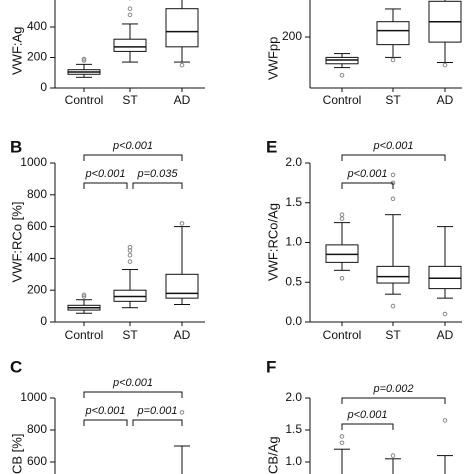 This screenshot has height=474, width=474. I want to click on y-tick-label: 0.0, so click(293, 321).